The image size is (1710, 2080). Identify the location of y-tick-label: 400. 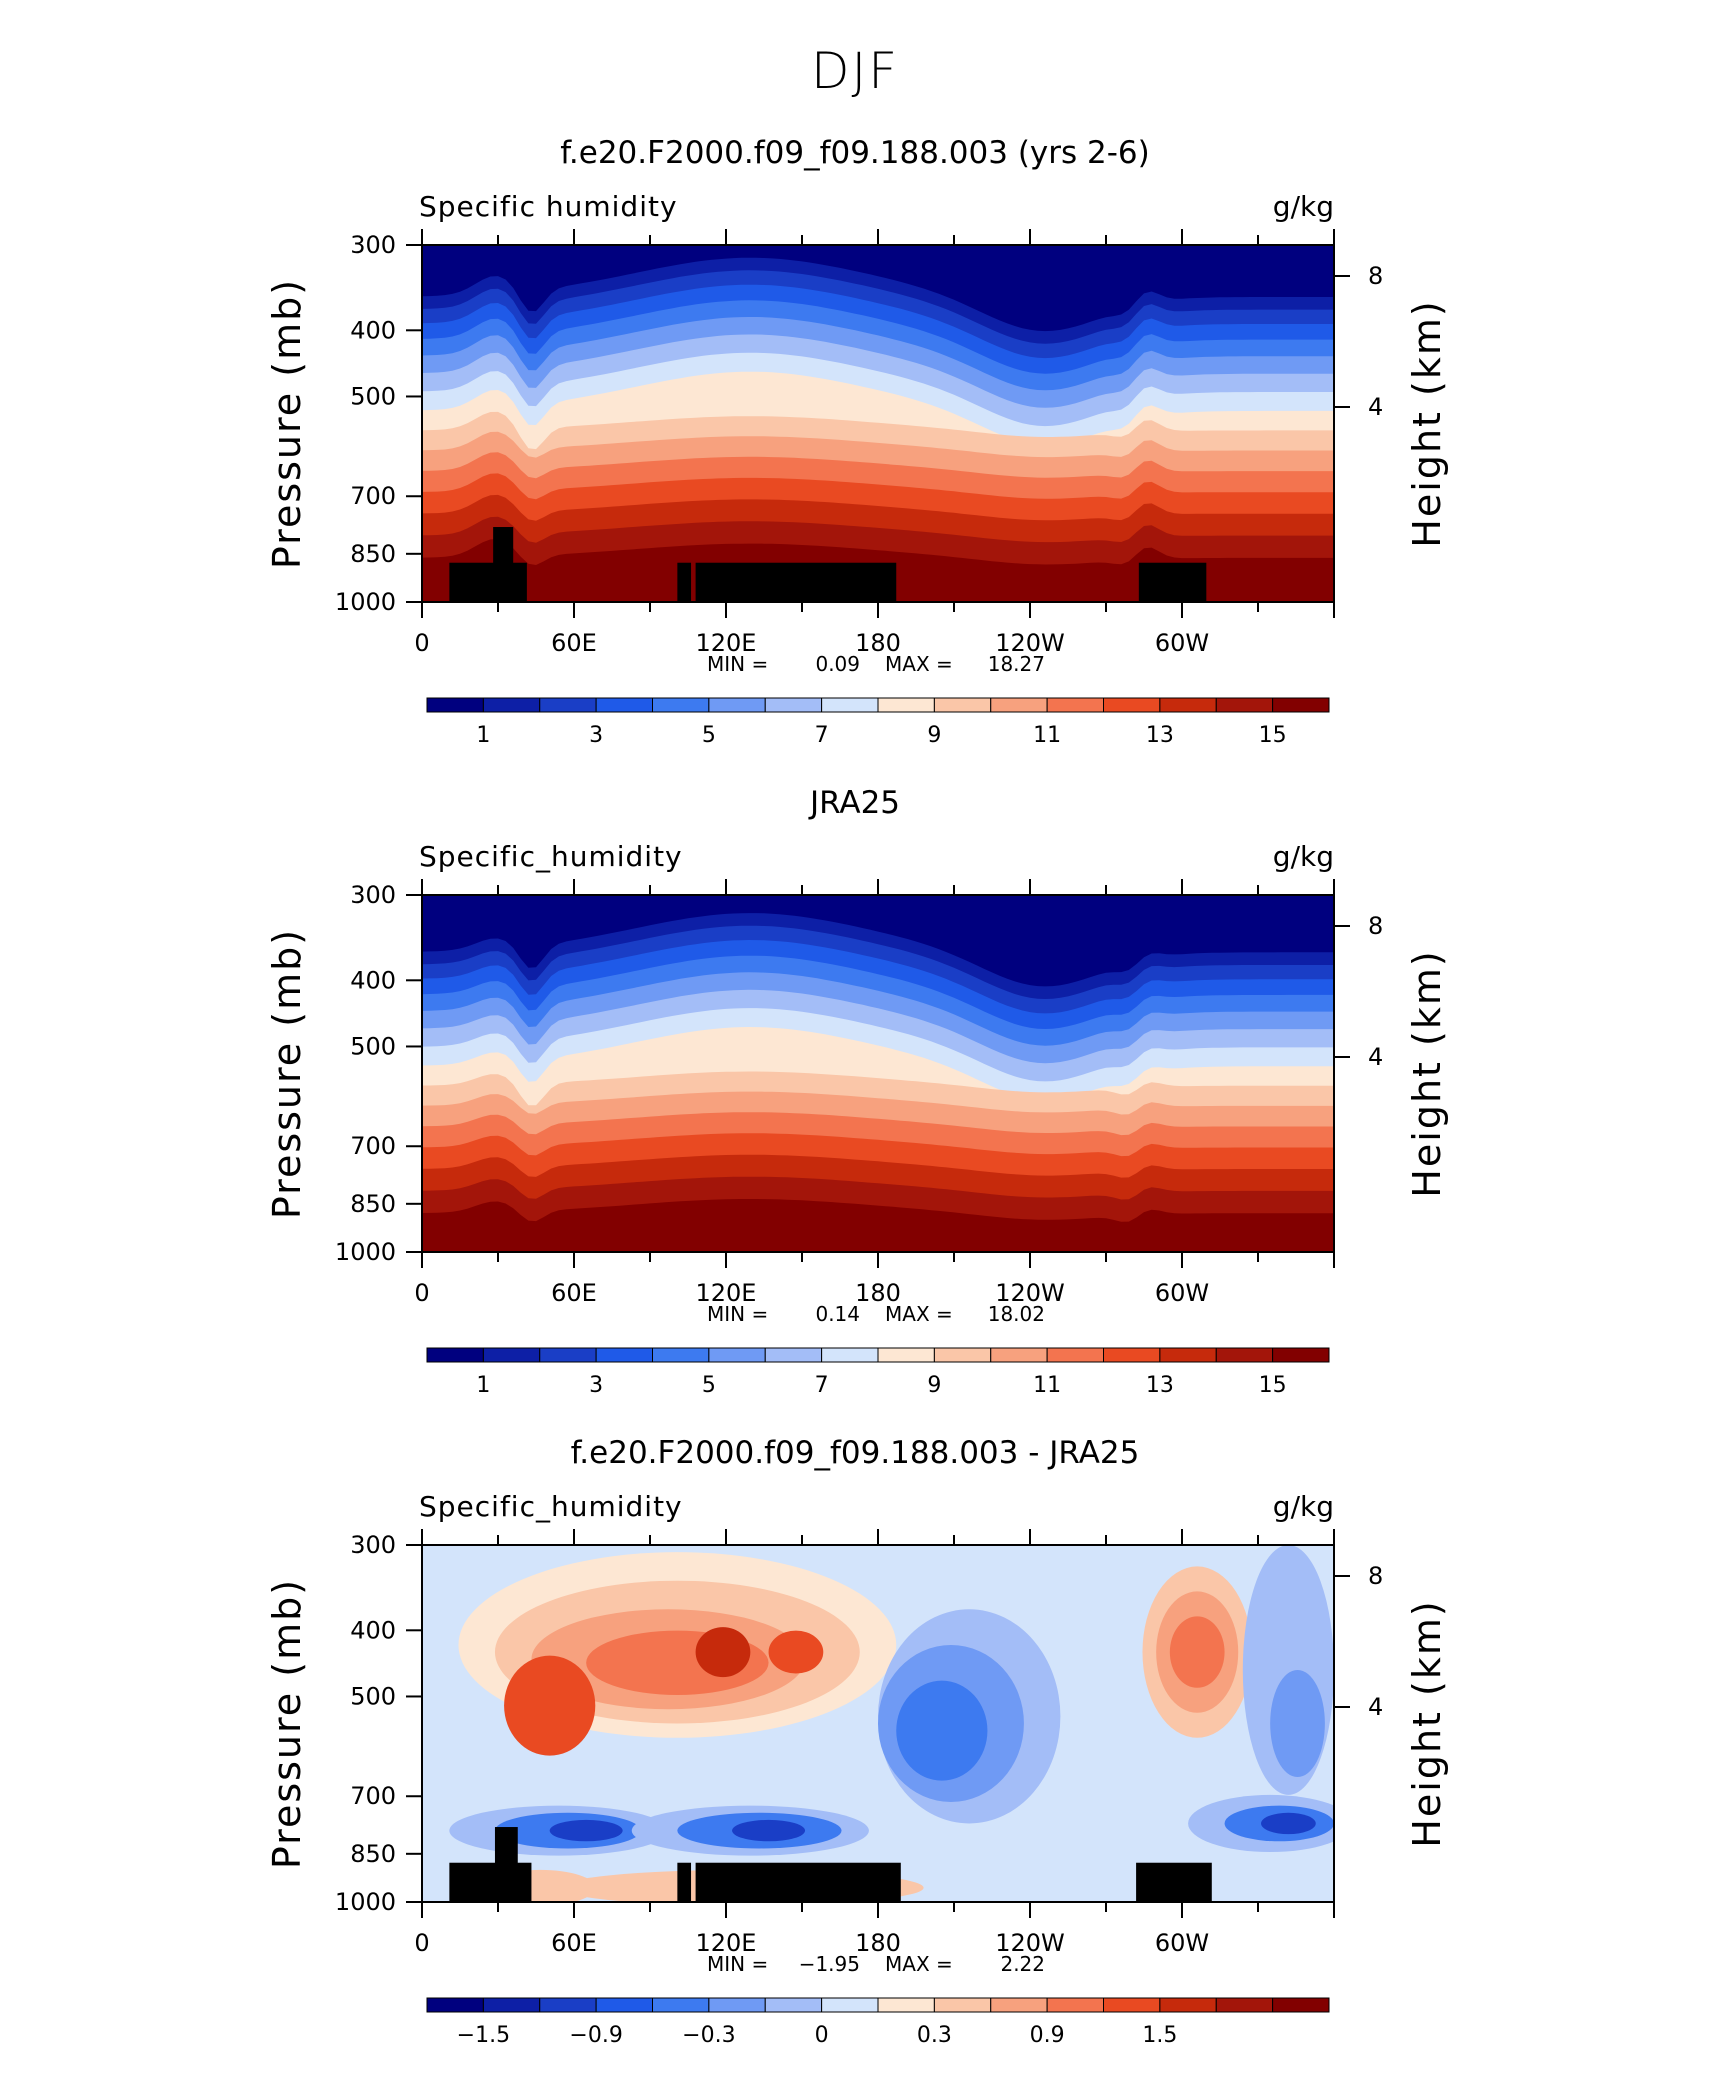
(373, 980).